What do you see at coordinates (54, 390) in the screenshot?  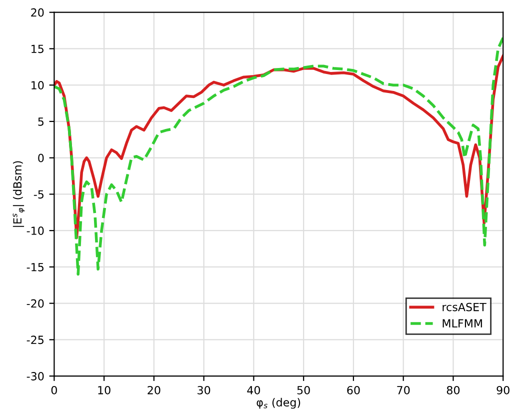 I see `x-tick-label: 0` at bounding box center [54, 390].